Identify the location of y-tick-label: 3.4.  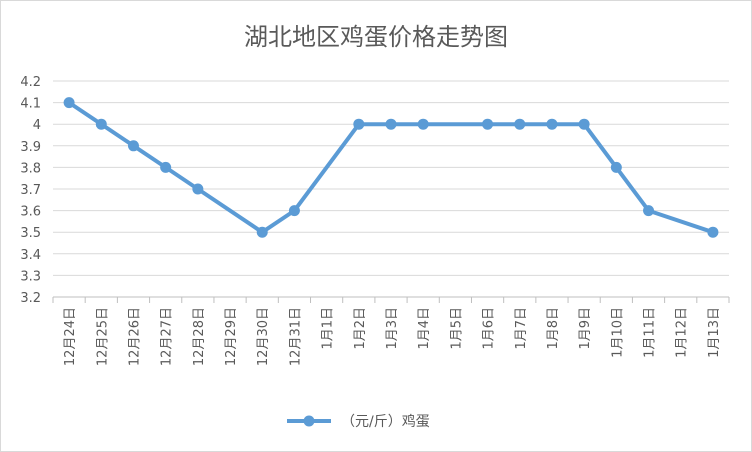
(30, 255).